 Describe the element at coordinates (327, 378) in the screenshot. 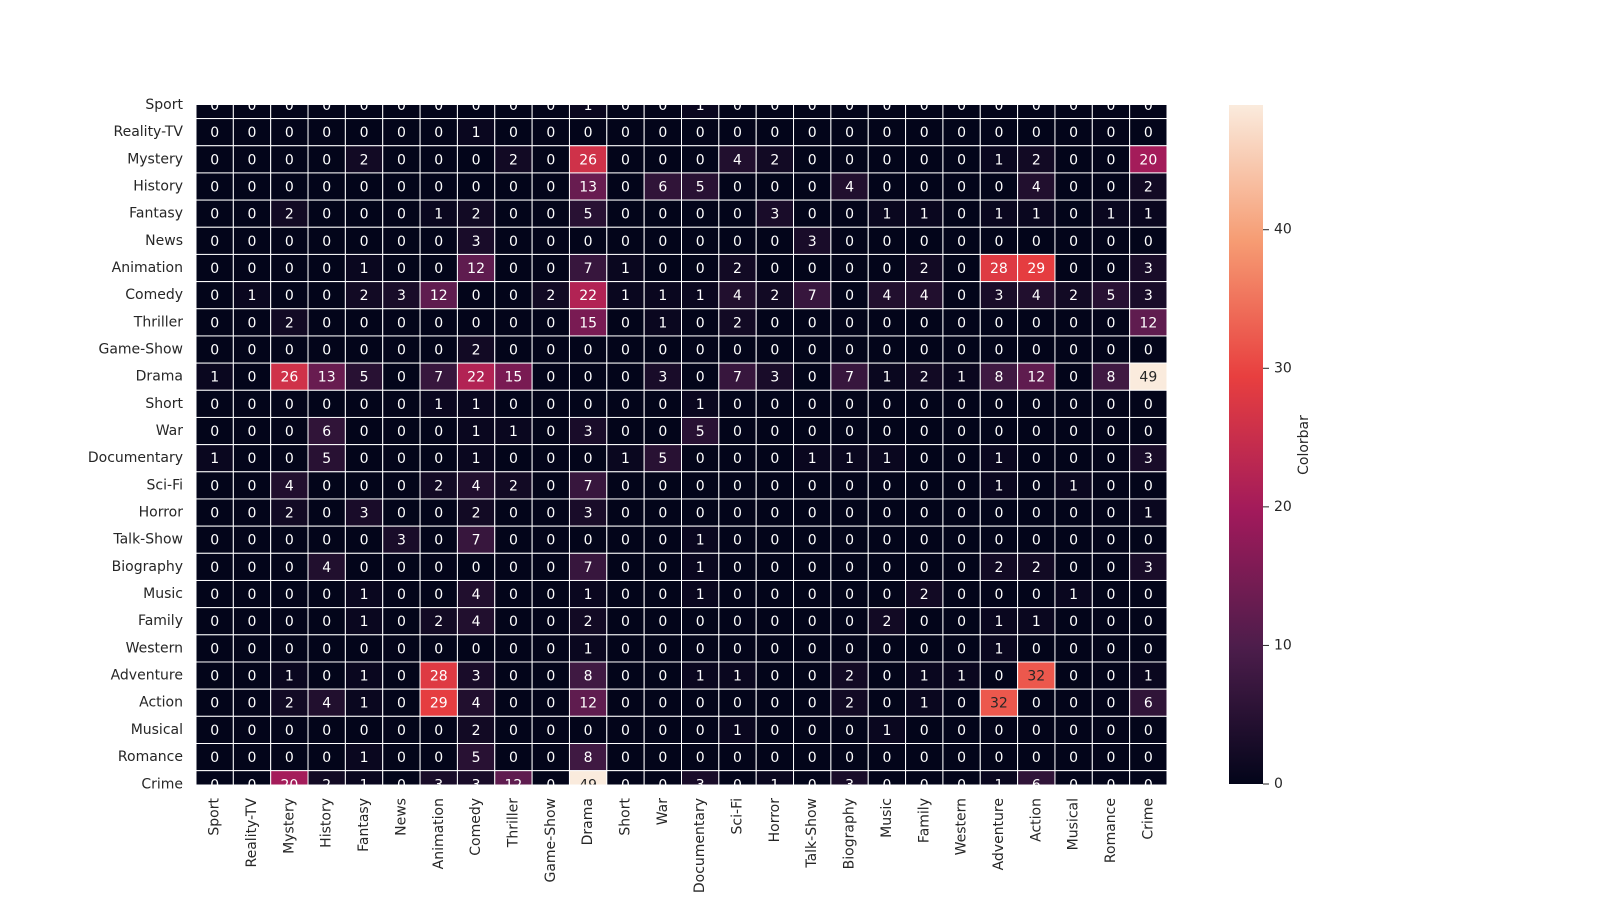

I see `cell-label: 13` at that location.